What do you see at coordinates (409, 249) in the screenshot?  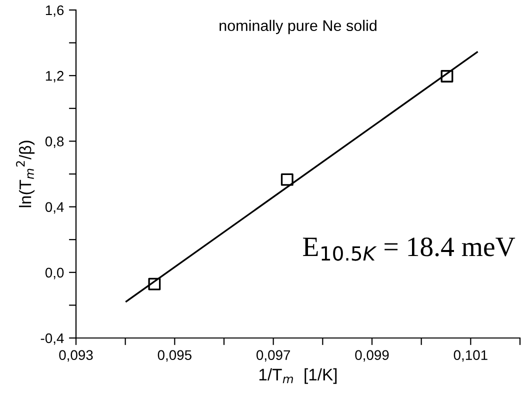 I see `annotation: E$_{10.5K}$ = 18.4 meV` at bounding box center [409, 249].